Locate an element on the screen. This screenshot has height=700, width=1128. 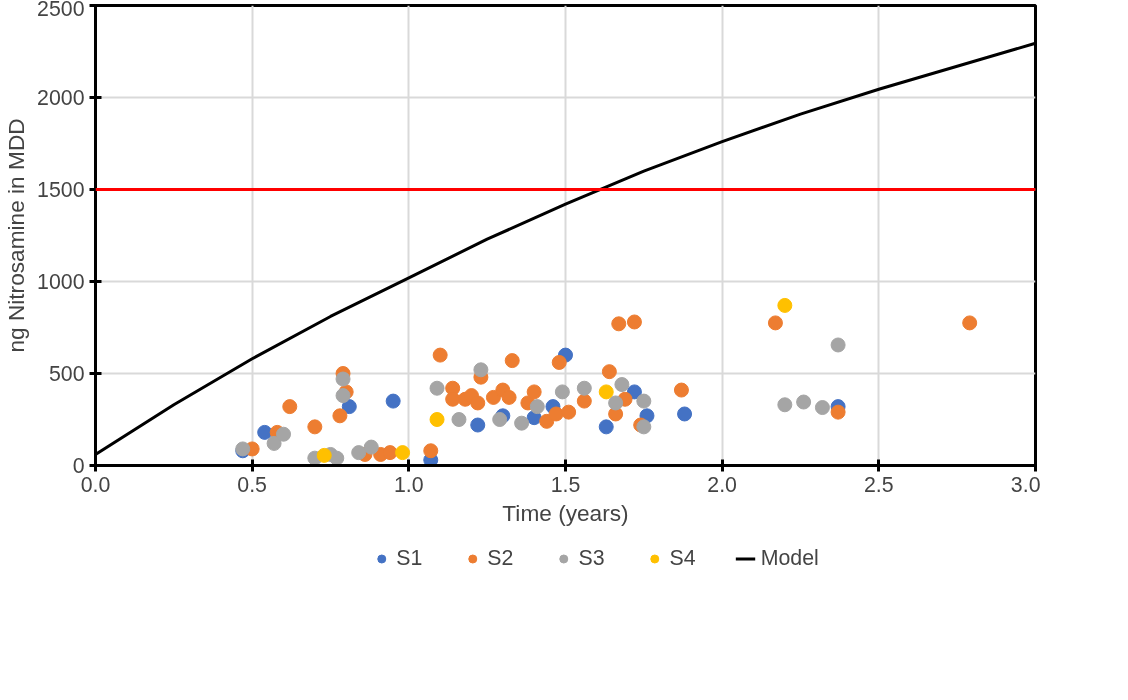
y-tick-label: 1500 is located at coordinates (61, 190).